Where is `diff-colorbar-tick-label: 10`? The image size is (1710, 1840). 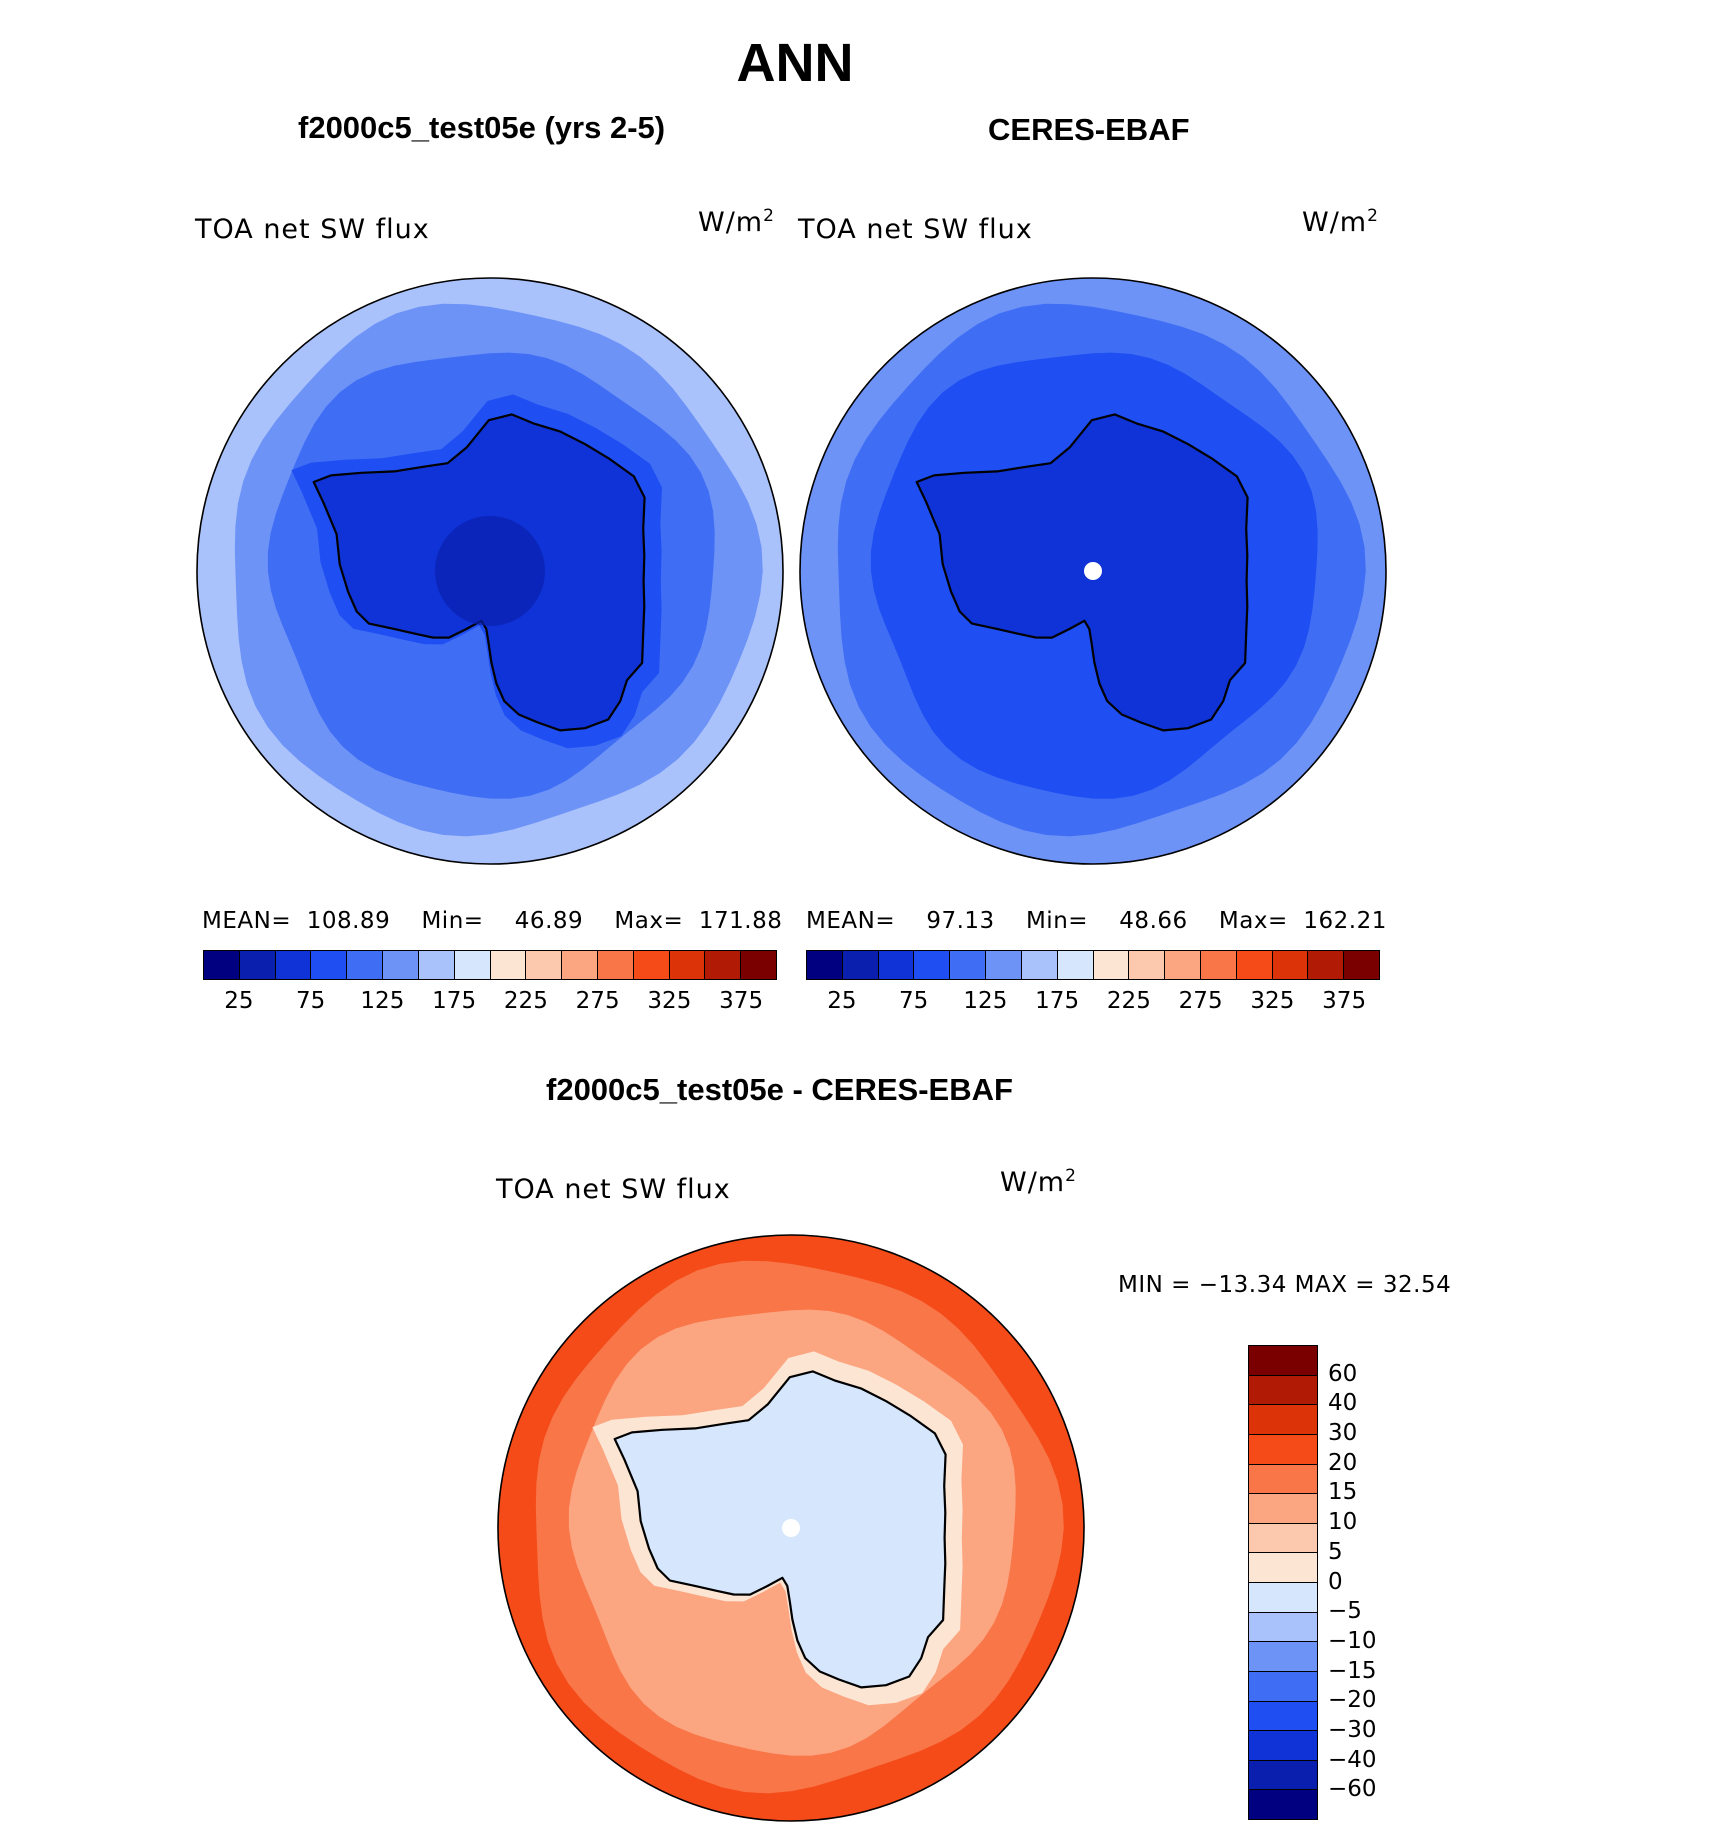
diff-colorbar-tick-label: 10 is located at coordinates (1343, 1522).